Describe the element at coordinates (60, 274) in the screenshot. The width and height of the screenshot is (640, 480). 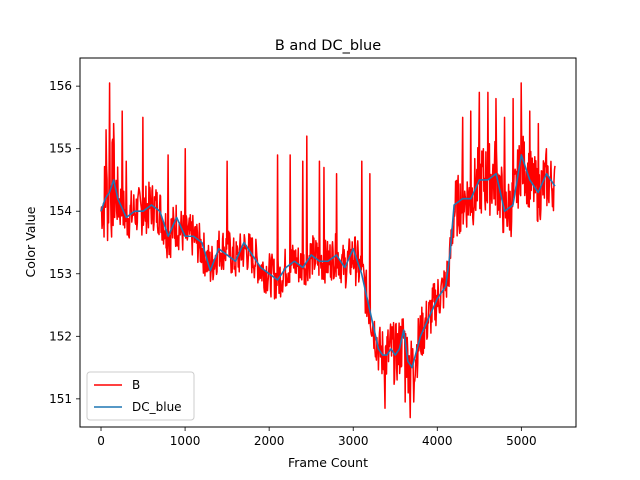
I see `y-tick-label: 153` at that location.